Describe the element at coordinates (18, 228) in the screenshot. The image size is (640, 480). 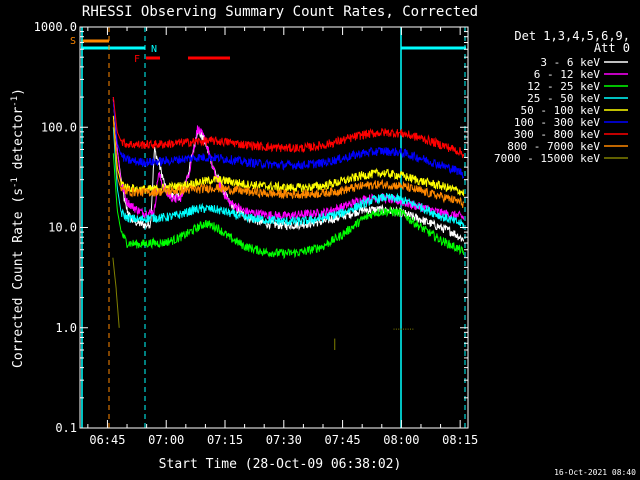
I see `y-axis-label: Corrected Count Rate (s-1 detector-1)` at that location.